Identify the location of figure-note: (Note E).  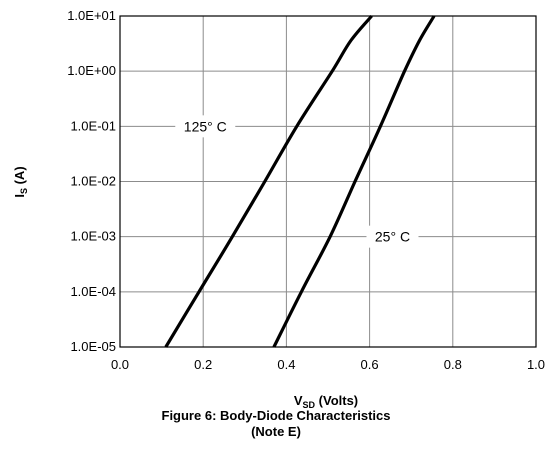
(276, 431).